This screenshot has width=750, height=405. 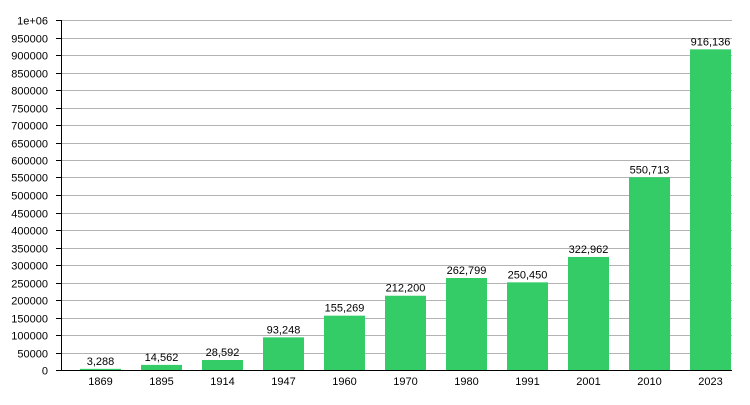 What do you see at coordinates (29, 179) in the screenshot?
I see `y-tick-label: 550000` at bounding box center [29, 179].